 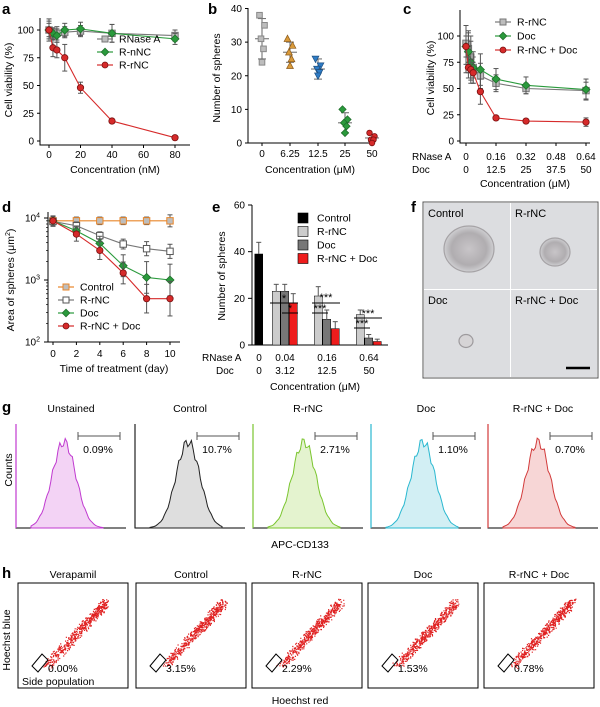 I want to click on series-control, so click(x=111, y=221).